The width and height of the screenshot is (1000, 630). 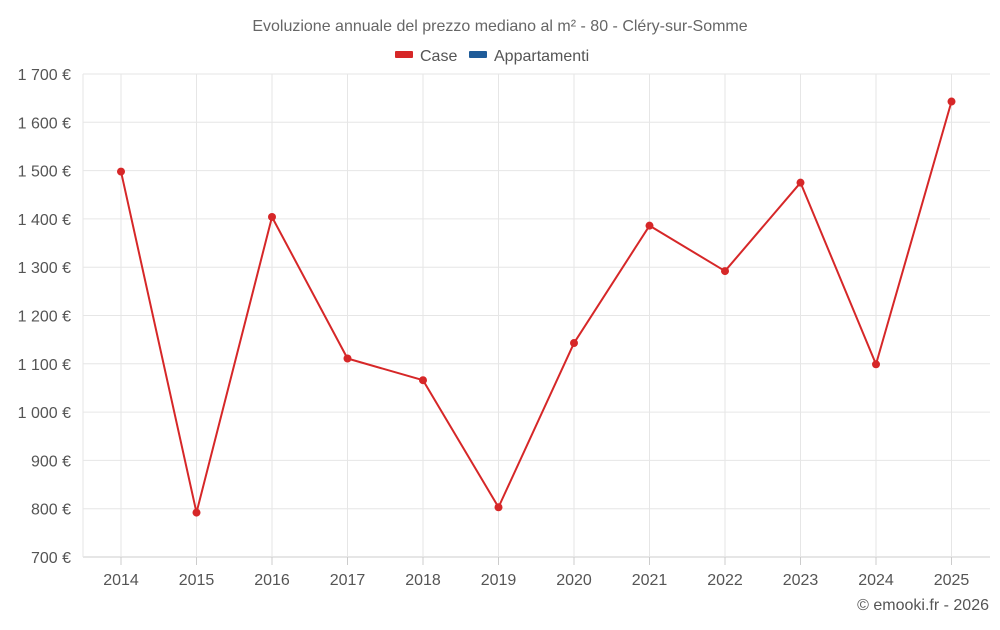 I want to click on legend-item-case: Case, so click(x=426, y=56).